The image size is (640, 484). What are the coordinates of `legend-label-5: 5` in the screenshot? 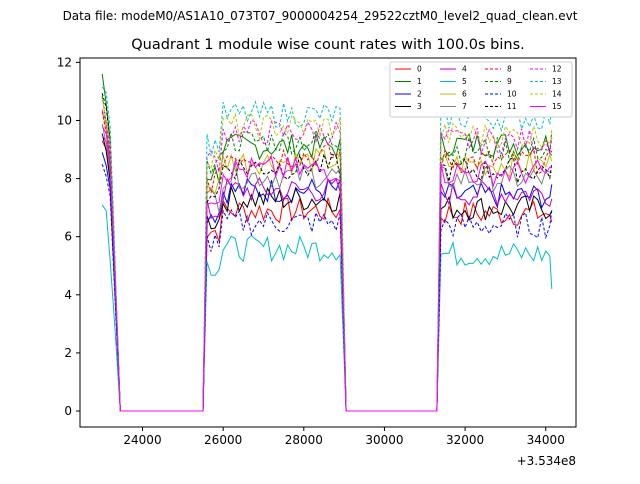 It's located at (464, 81).